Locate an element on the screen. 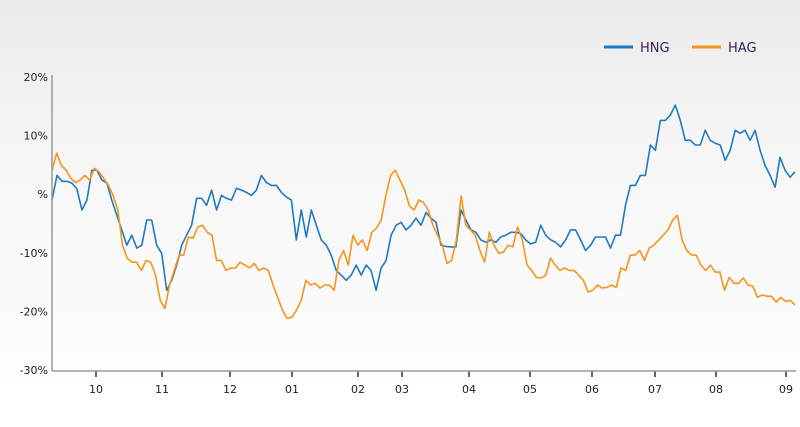  x-tick-label: 06 is located at coordinates (592, 389).